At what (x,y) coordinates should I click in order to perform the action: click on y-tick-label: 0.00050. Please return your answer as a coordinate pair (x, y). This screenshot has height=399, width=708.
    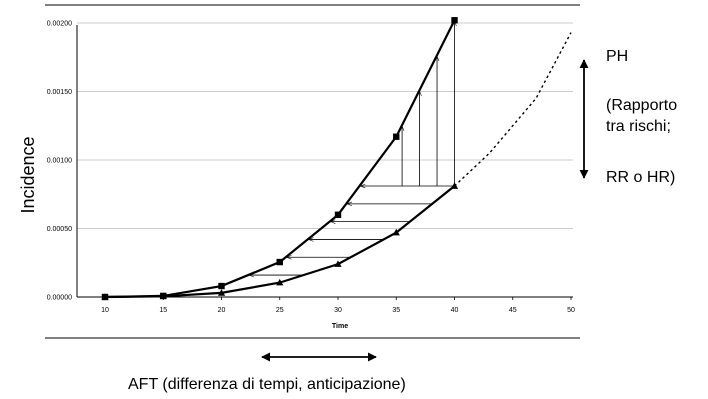
    Looking at the image, I should click on (59, 229).